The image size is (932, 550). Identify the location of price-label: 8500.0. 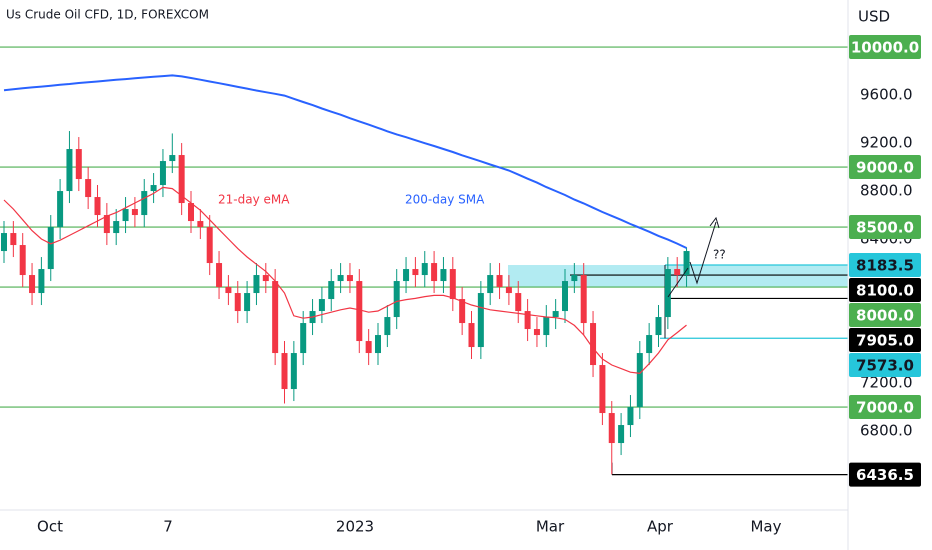
(885, 228).